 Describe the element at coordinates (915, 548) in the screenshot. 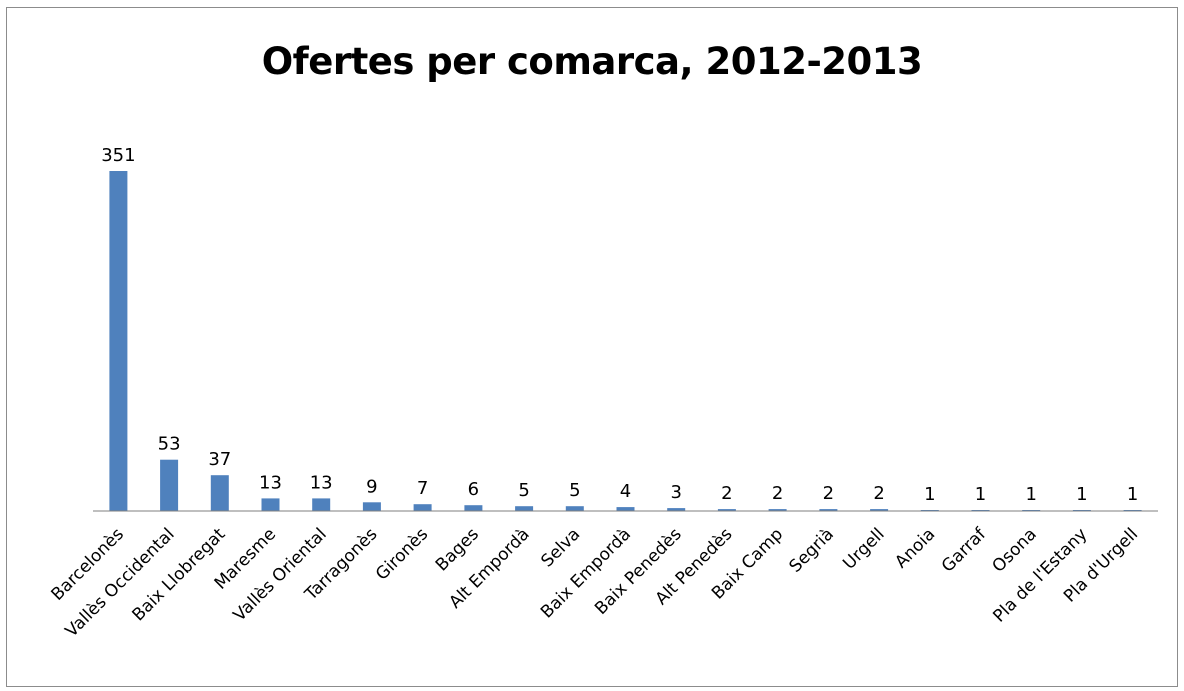

I see `x-tick-label: Anoia` at that location.